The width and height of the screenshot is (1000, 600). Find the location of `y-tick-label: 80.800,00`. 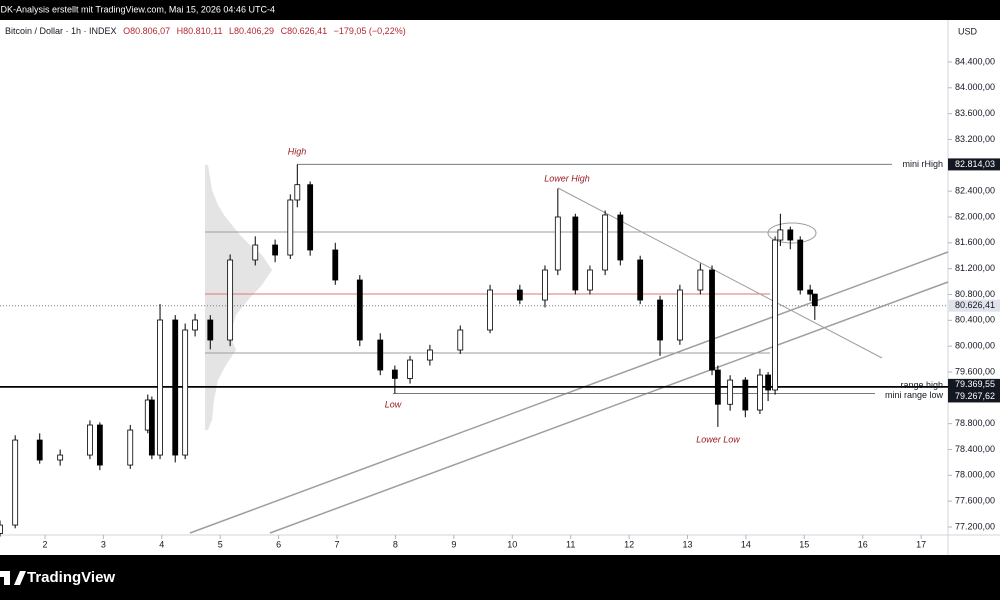

y-tick-label: 80.800,00 is located at coordinates (975, 294).